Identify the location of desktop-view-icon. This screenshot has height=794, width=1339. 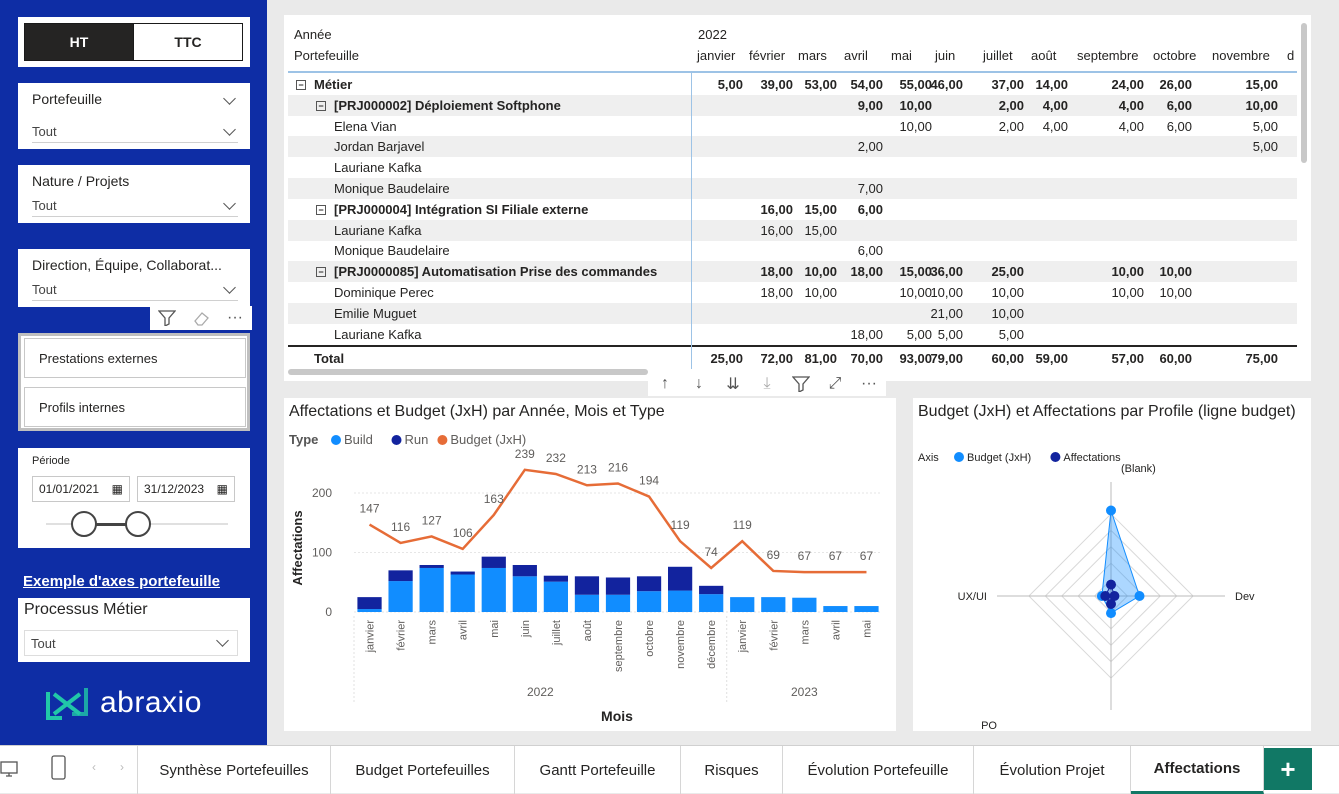
(10, 769).